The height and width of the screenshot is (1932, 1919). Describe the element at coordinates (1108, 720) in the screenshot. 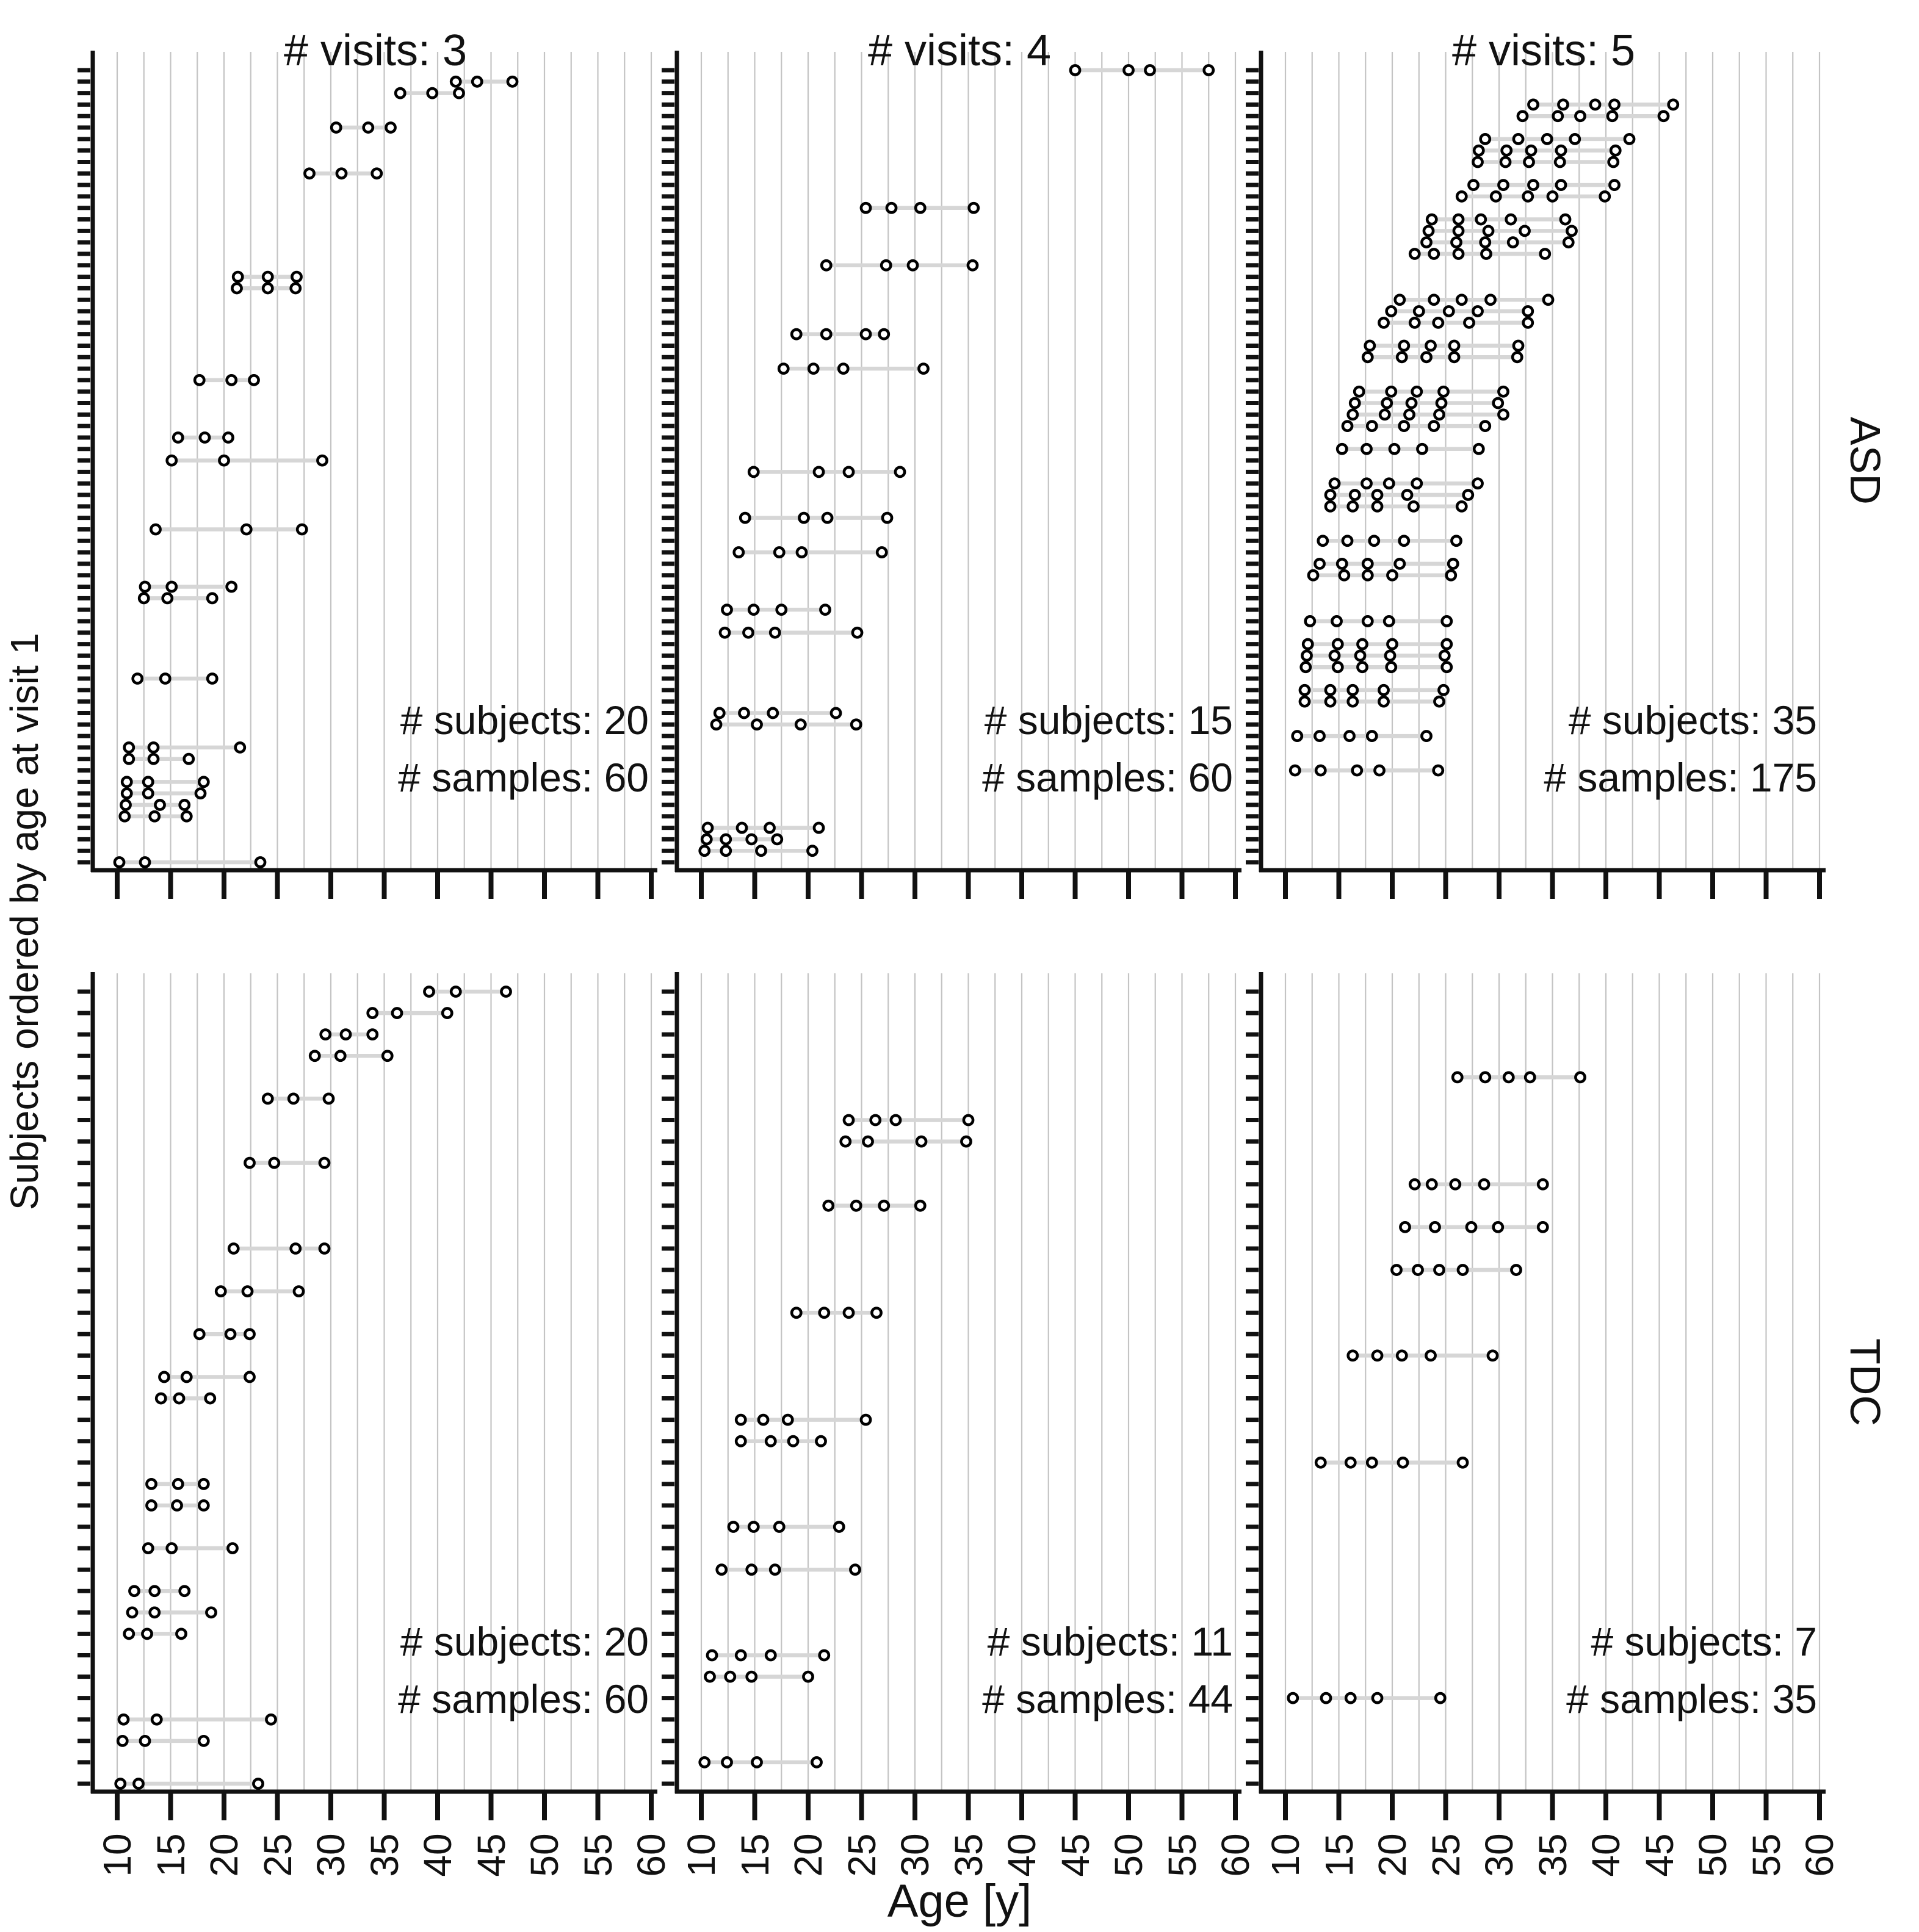

I see `annotation-subjects: # subjects: 15` at that location.